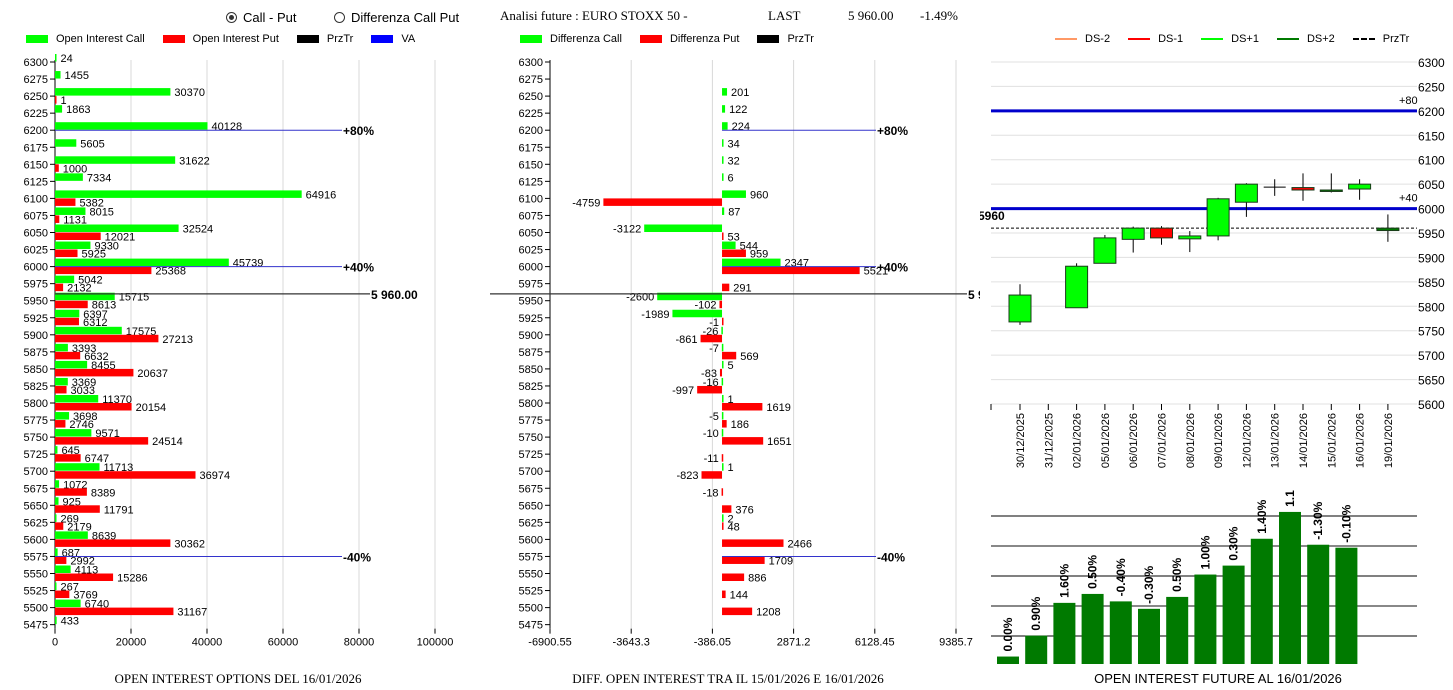  I want to click on x-tick-label: 06/01/2026, so click(1134, 440).